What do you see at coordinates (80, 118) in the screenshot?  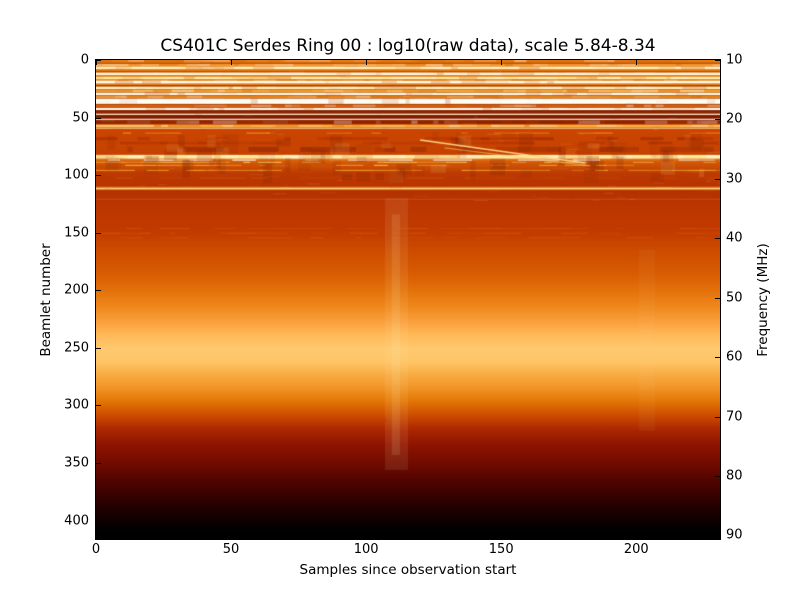 I see `y-left-tick-label: 50` at bounding box center [80, 118].